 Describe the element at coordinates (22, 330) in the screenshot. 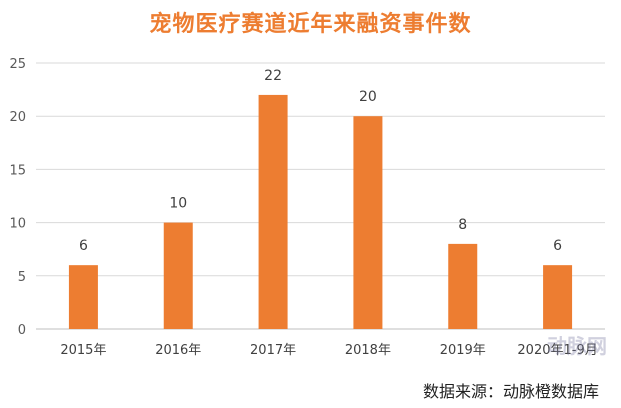

I see `y-tick-label: 0` at that location.